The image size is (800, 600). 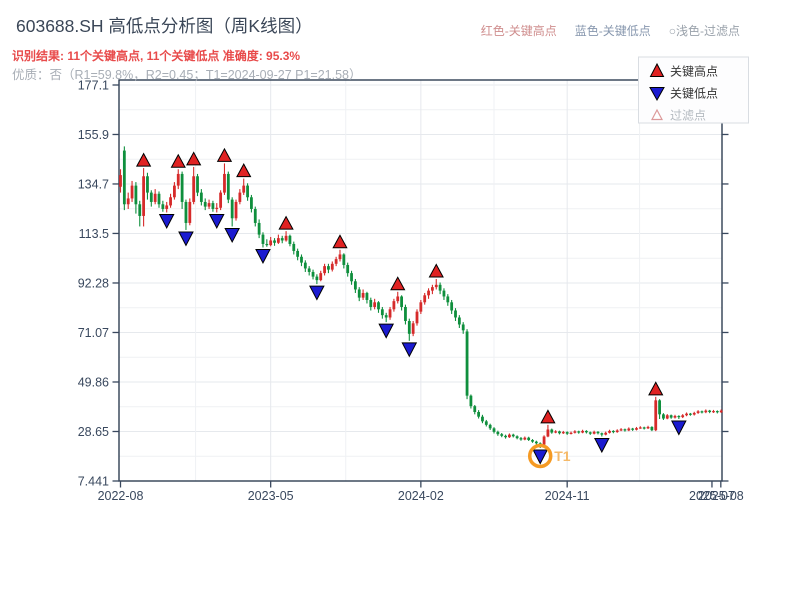 I want to click on x-tick-label: 2024-02, so click(x=421, y=496).